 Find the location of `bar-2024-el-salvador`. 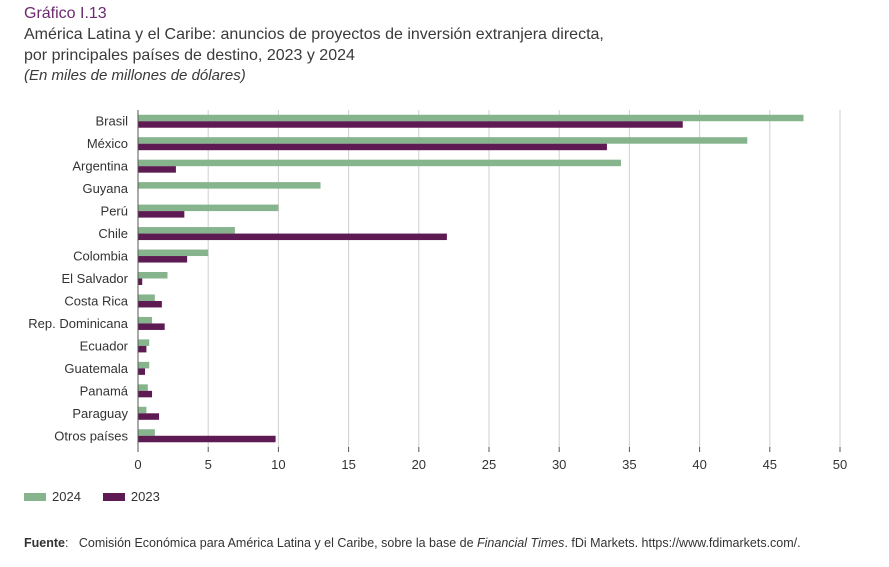

bar-2024-el-salvador is located at coordinates (153, 275).